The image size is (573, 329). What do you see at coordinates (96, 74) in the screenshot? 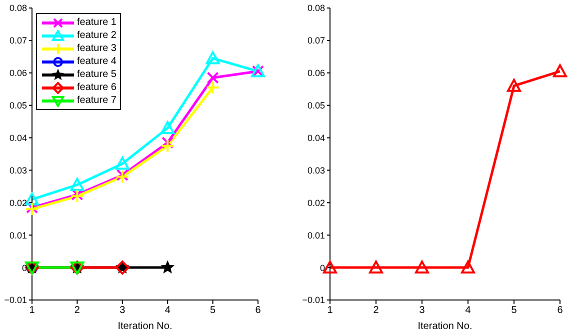
I see `legend-label: feature 5` at bounding box center [96, 74].